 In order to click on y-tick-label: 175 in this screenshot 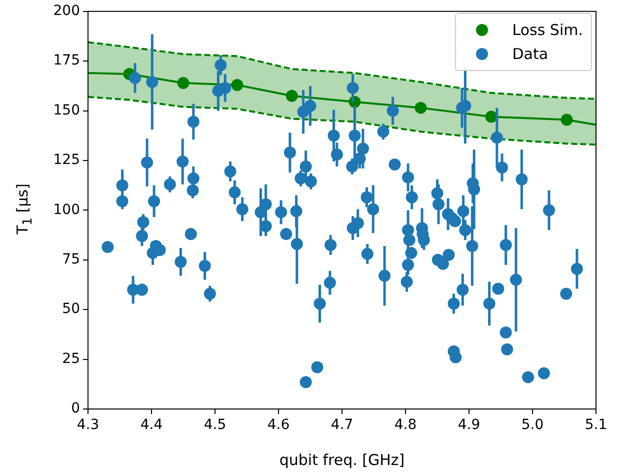, I will do `click(66, 60)`.